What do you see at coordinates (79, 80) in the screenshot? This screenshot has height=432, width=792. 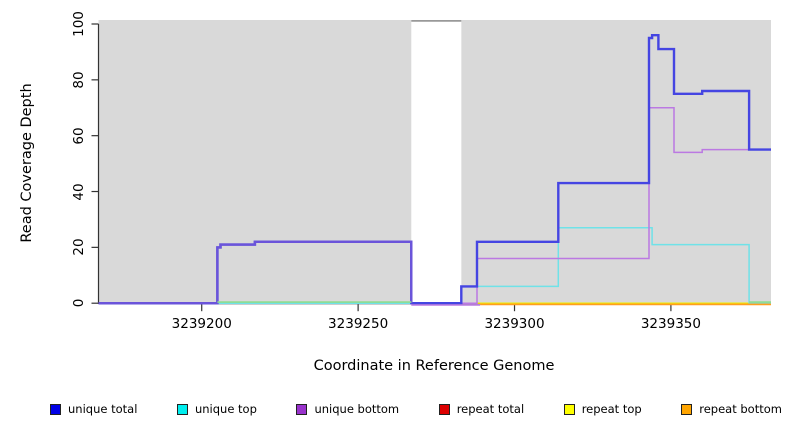 I see `y-tick-label: 80` at bounding box center [79, 80].